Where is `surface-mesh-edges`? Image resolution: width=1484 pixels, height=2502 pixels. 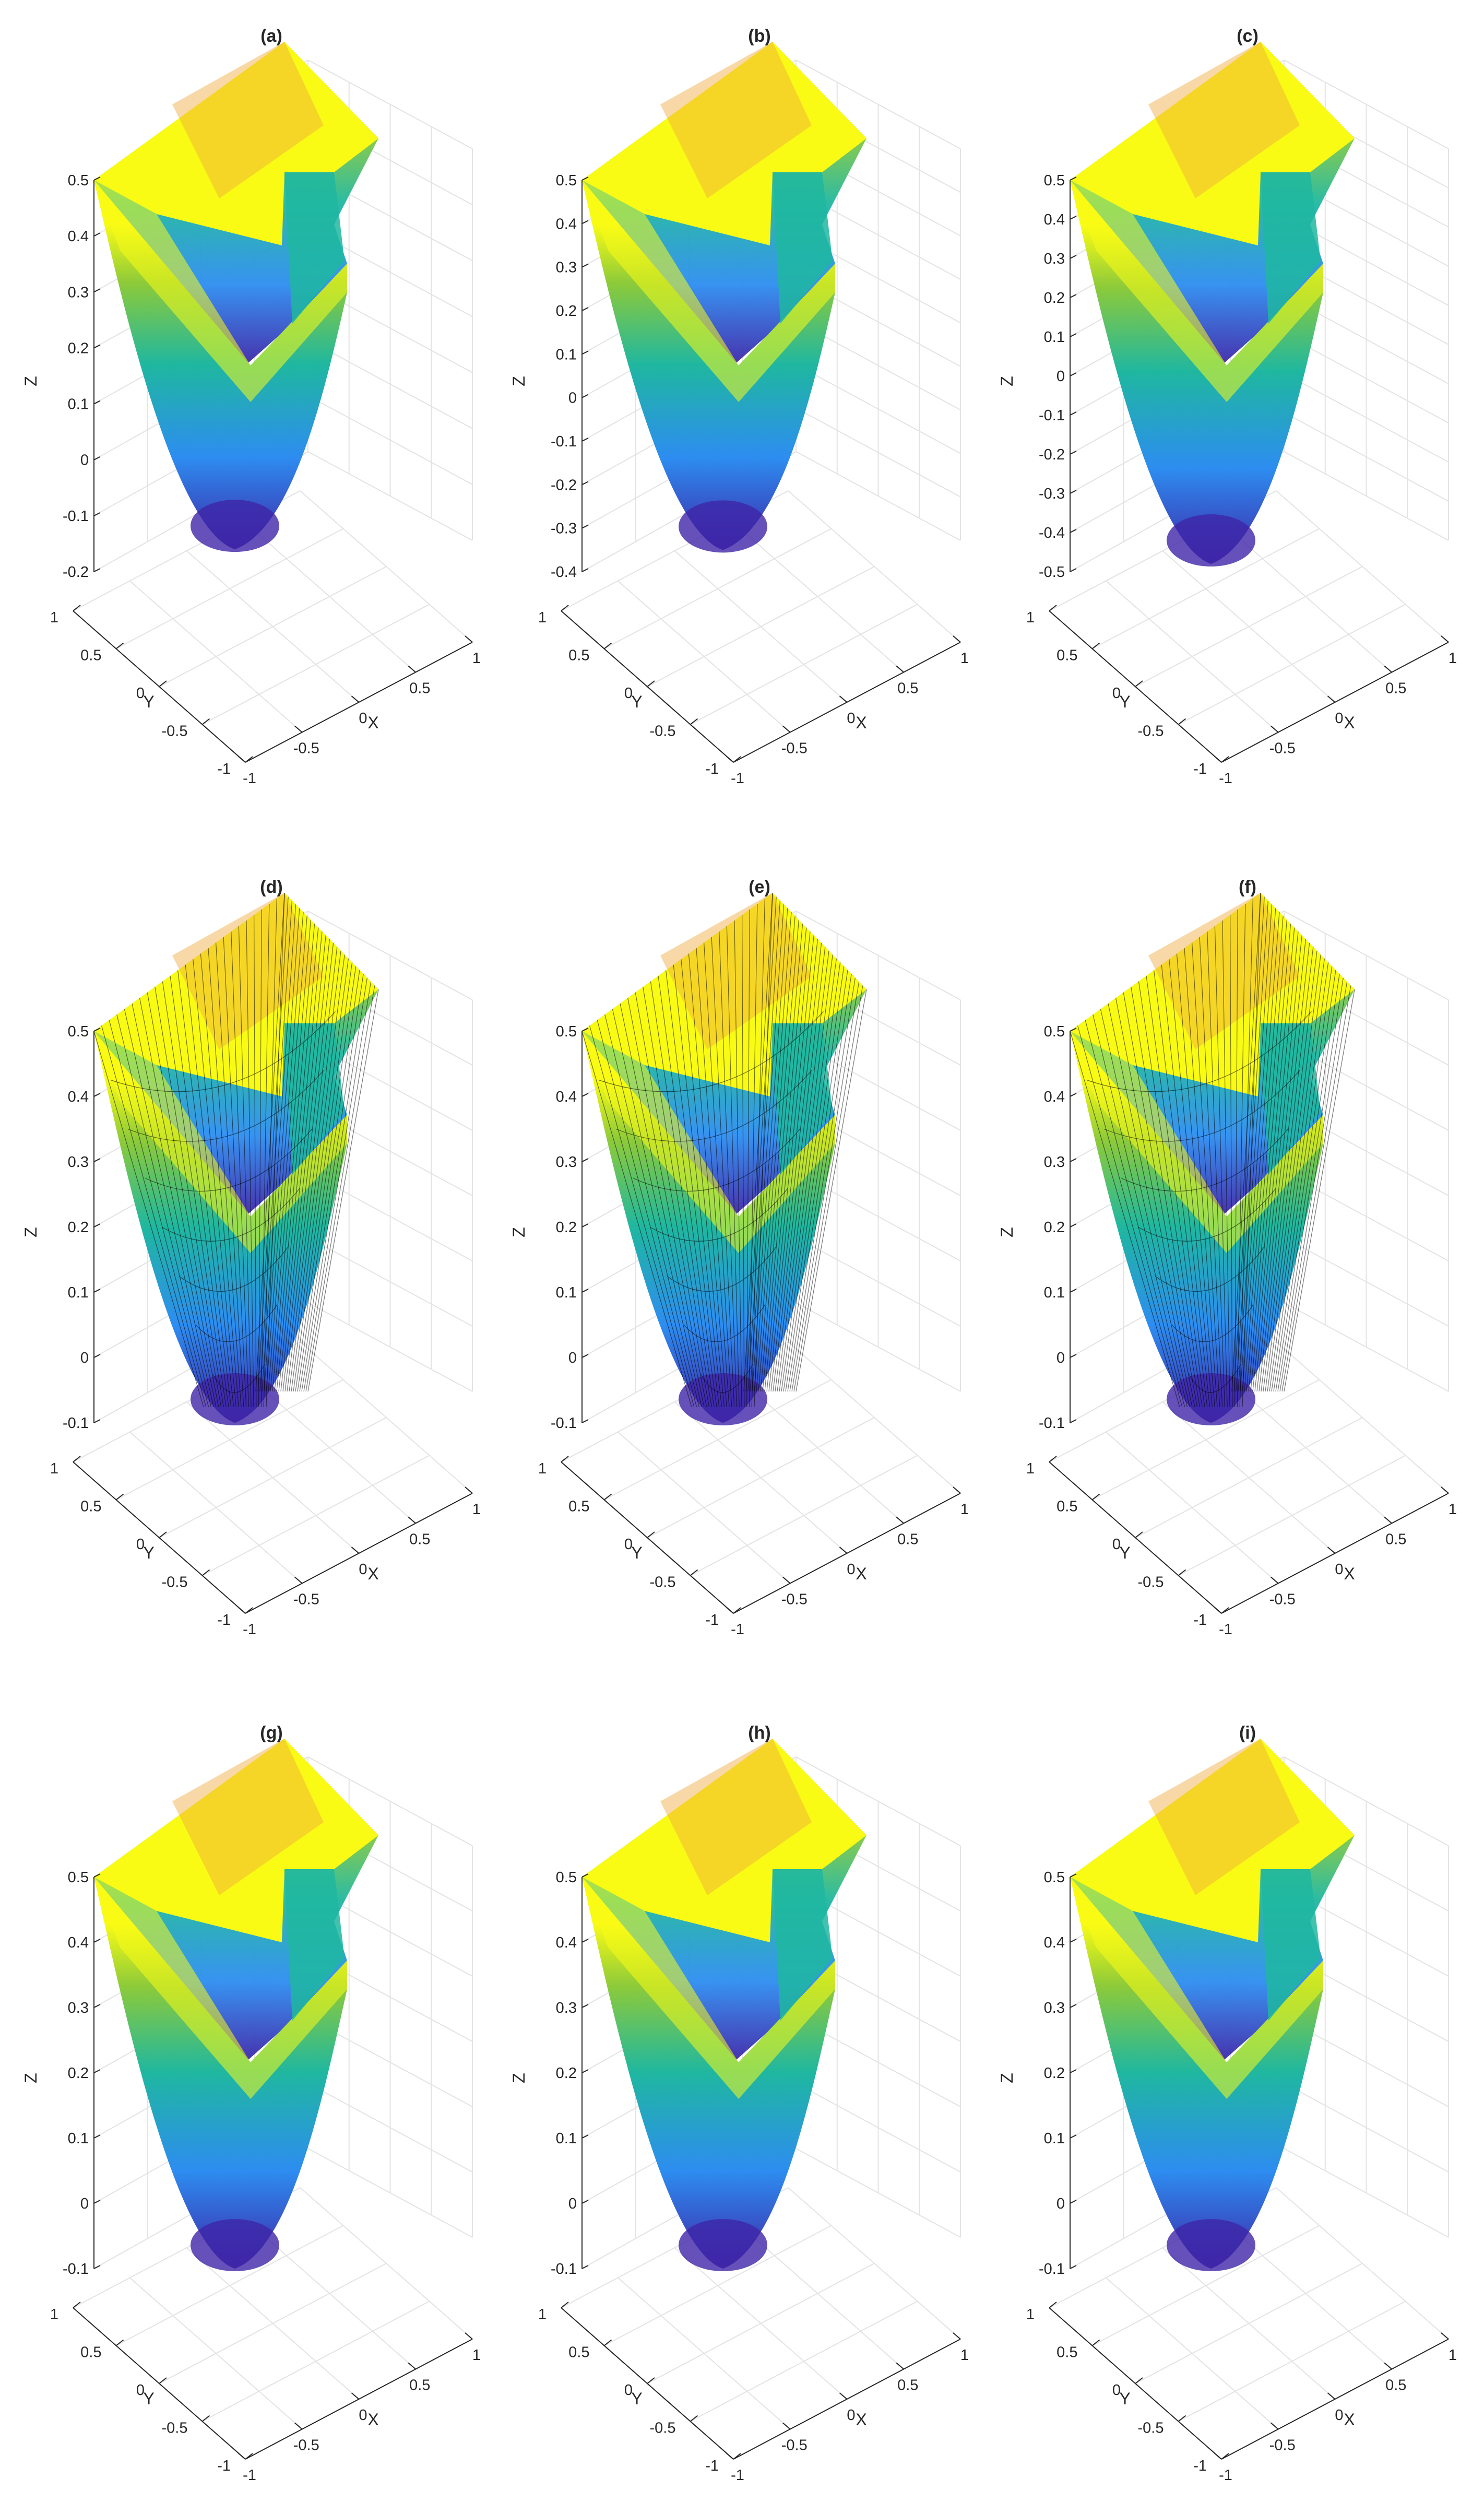
surface-mesh-edges is located at coordinates (236, 1150).